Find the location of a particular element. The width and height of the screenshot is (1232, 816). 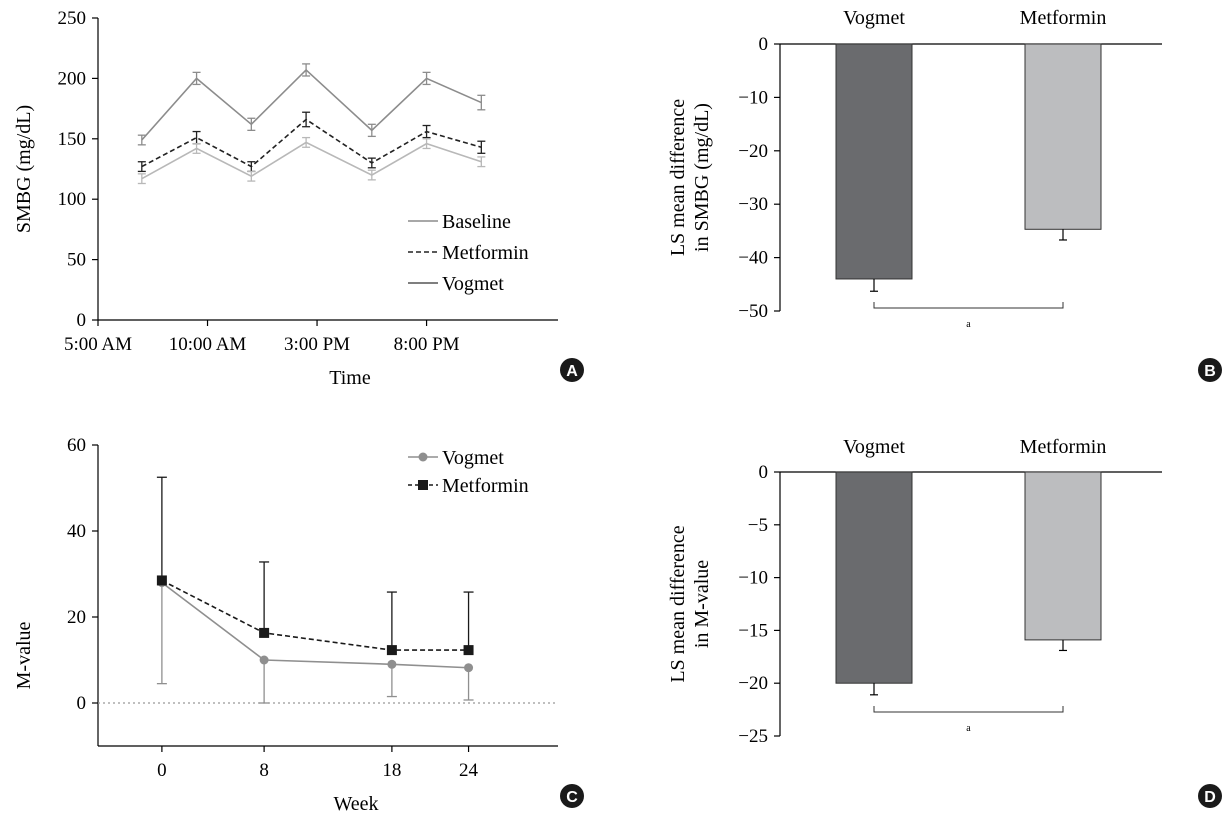

legend-marker-vogmet is located at coordinates (423, 457).